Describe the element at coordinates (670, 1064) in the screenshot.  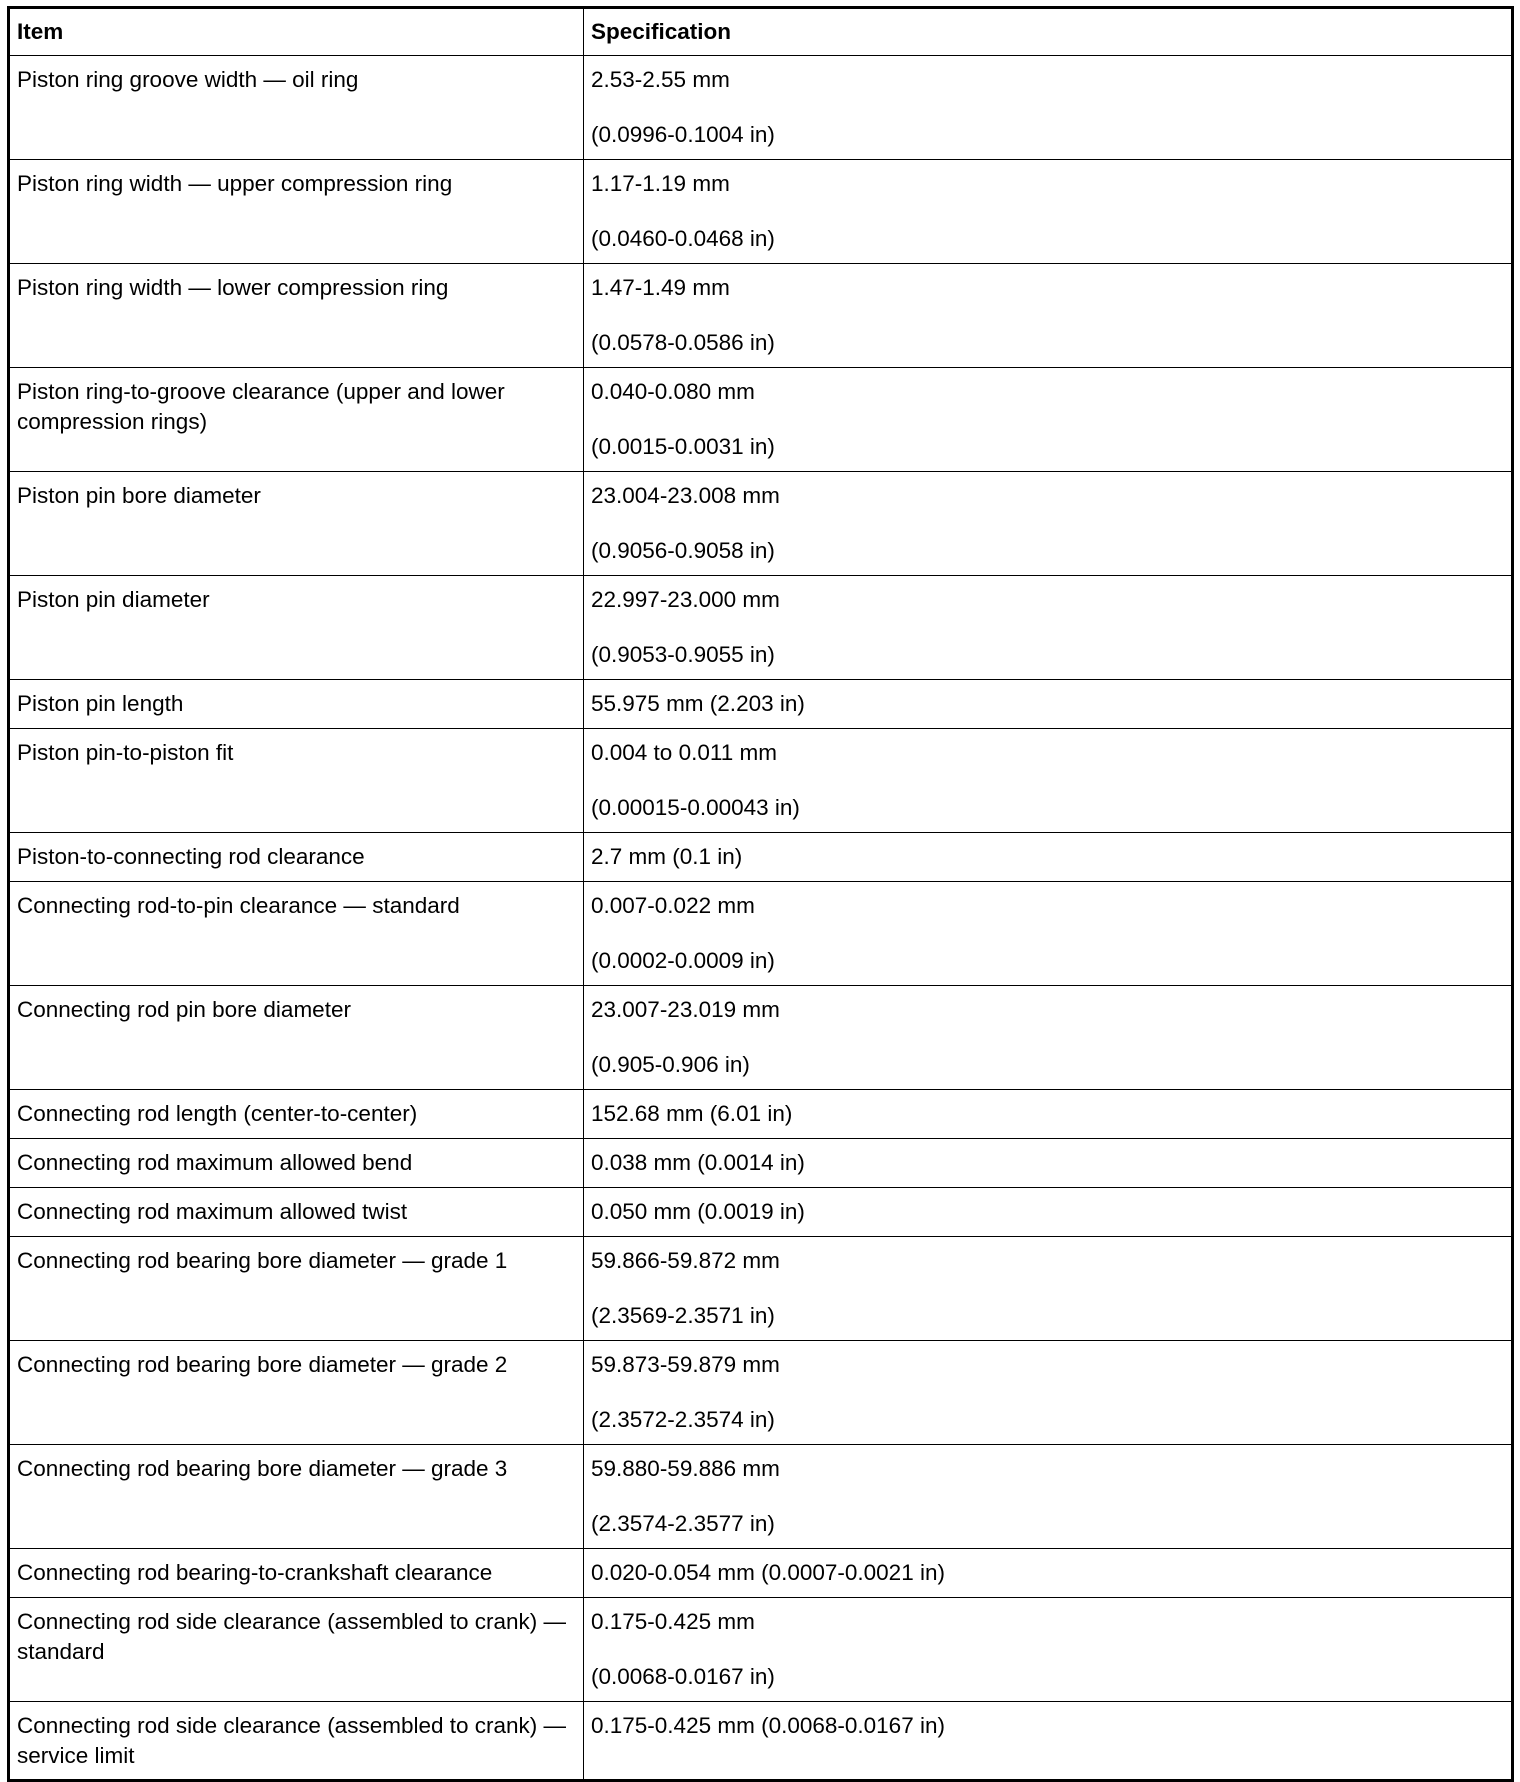
I see `spec-imperial: (0.905-0.906 in)` at that location.